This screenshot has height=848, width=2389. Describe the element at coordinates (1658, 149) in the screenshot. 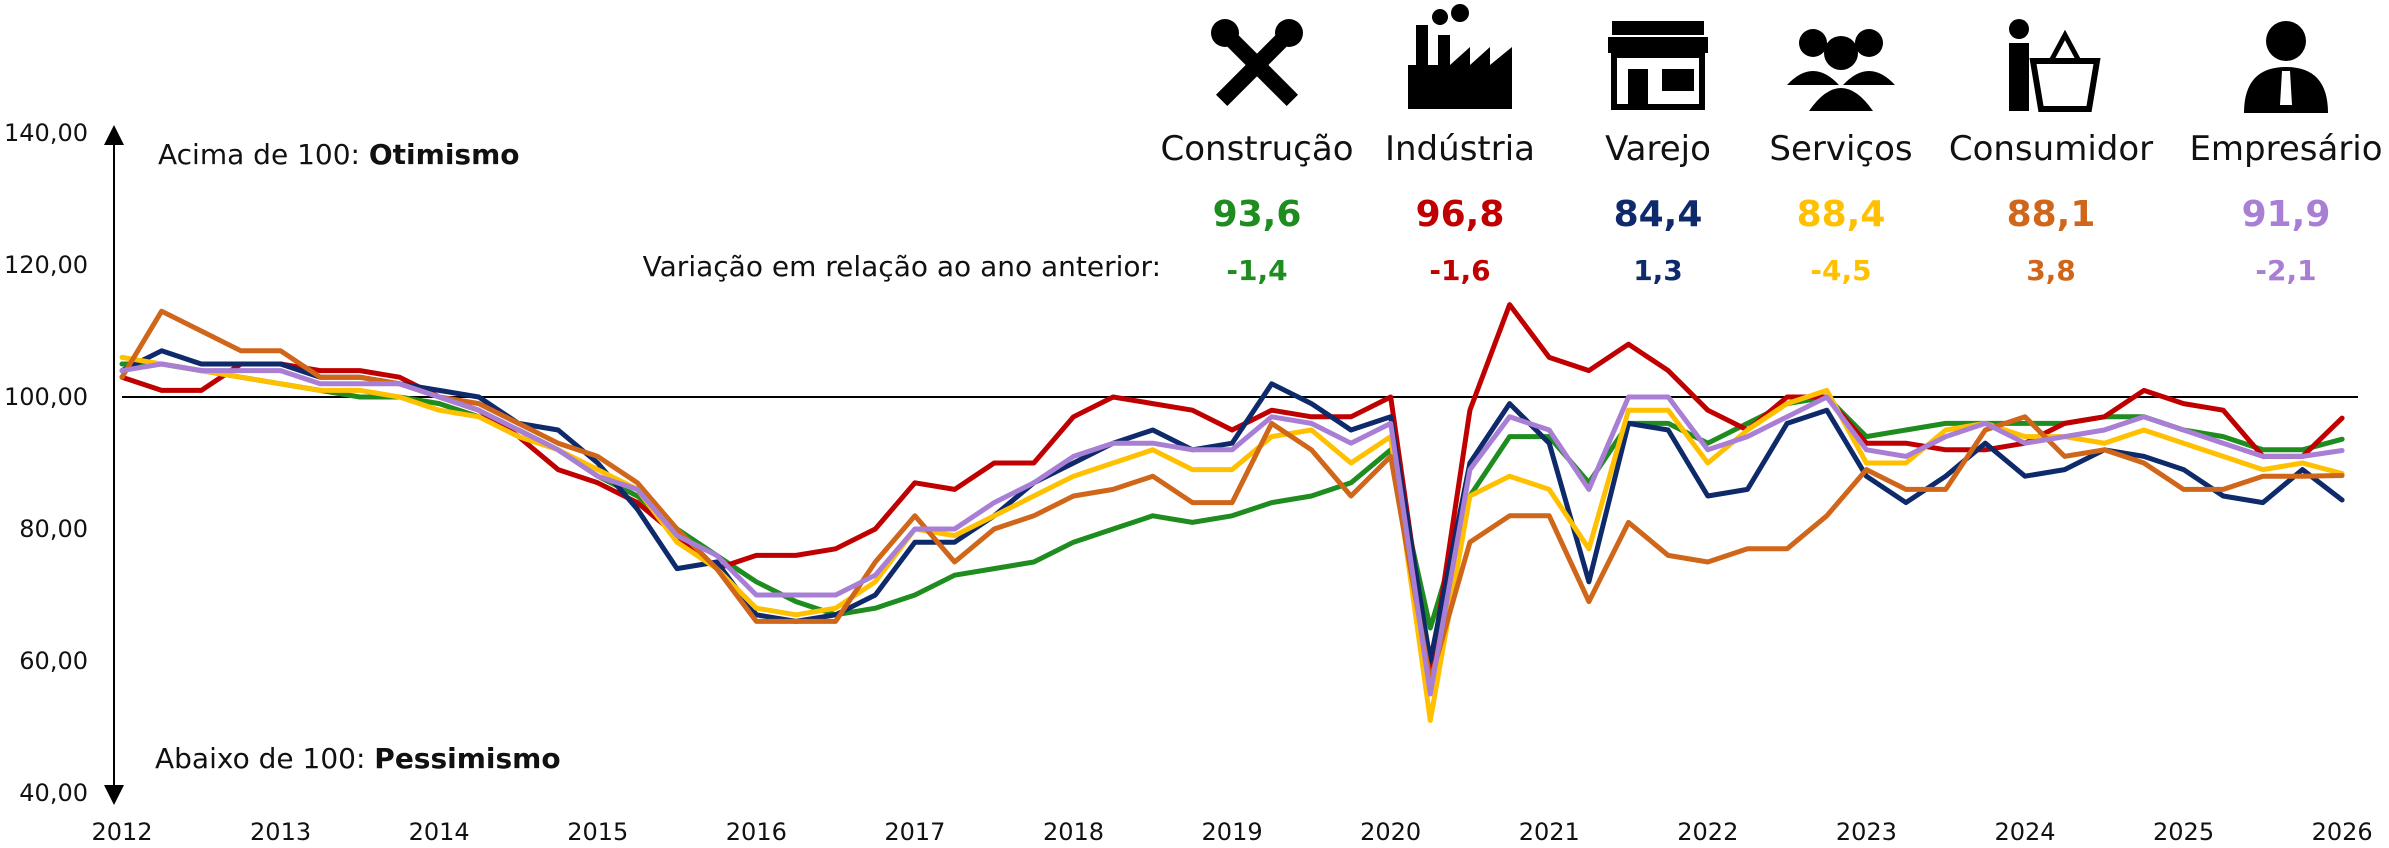

I see `legend-name: Varejo` at that location.